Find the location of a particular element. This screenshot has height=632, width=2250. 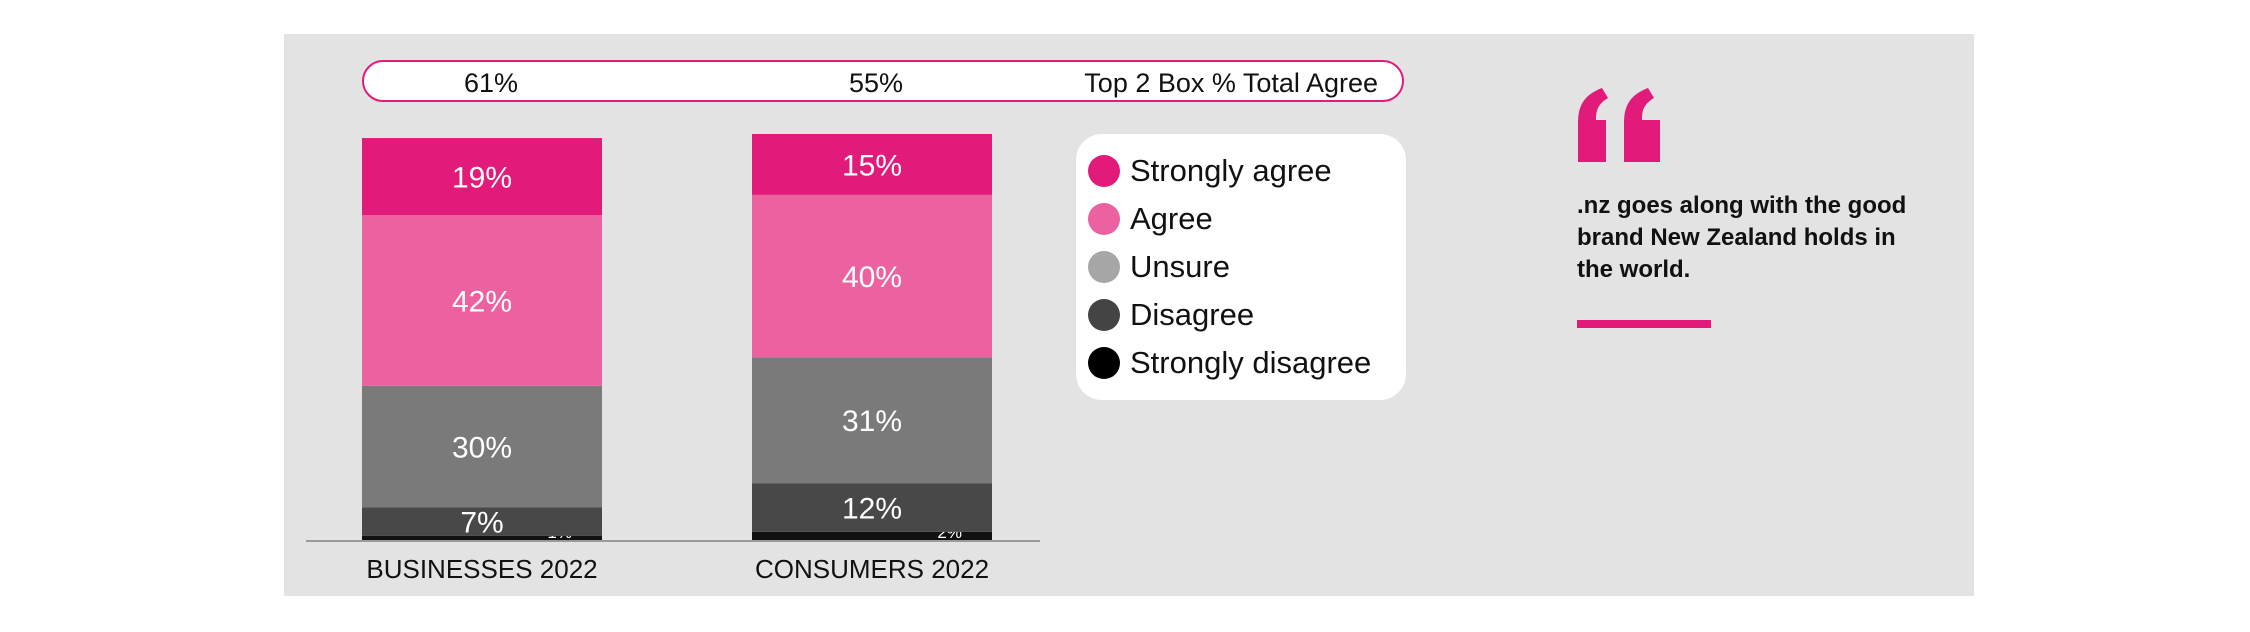

bar-businesses-2022-strongly-agree is located at coordinates (482, 177).